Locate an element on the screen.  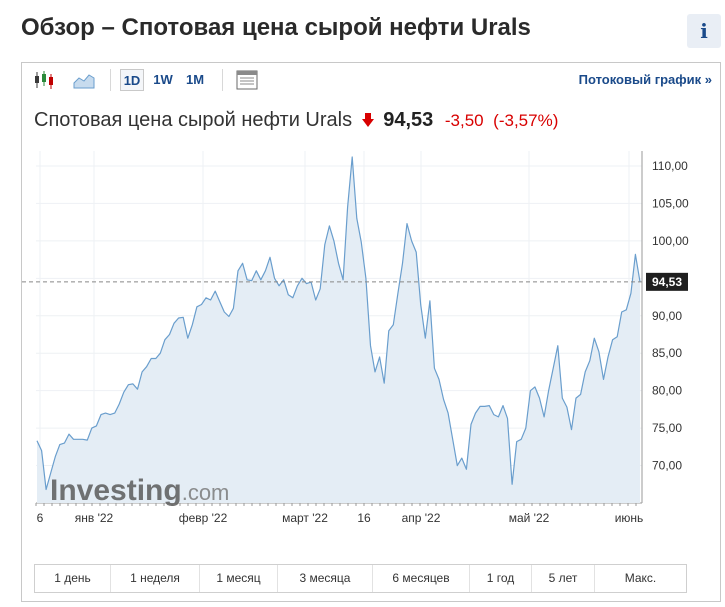
page-title: Обзор – Спотовая цена сырой нефти Urals is located at coordinates (276, 27).